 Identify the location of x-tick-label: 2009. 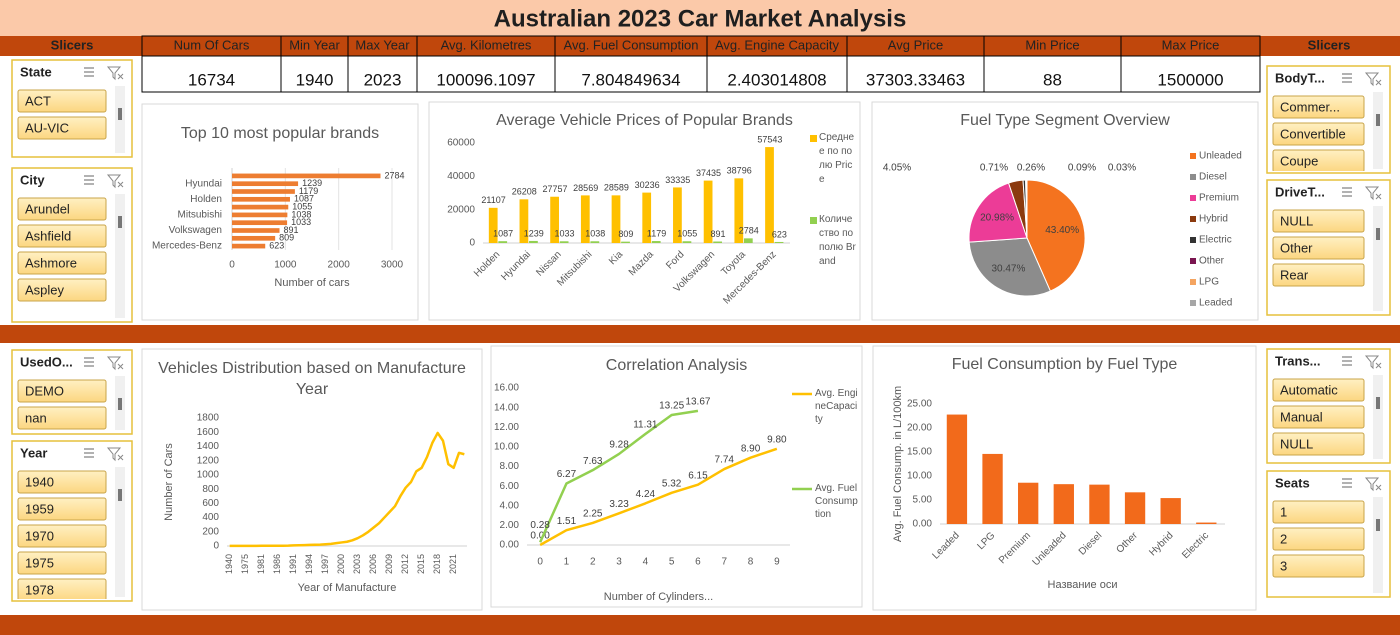
(389, 564).